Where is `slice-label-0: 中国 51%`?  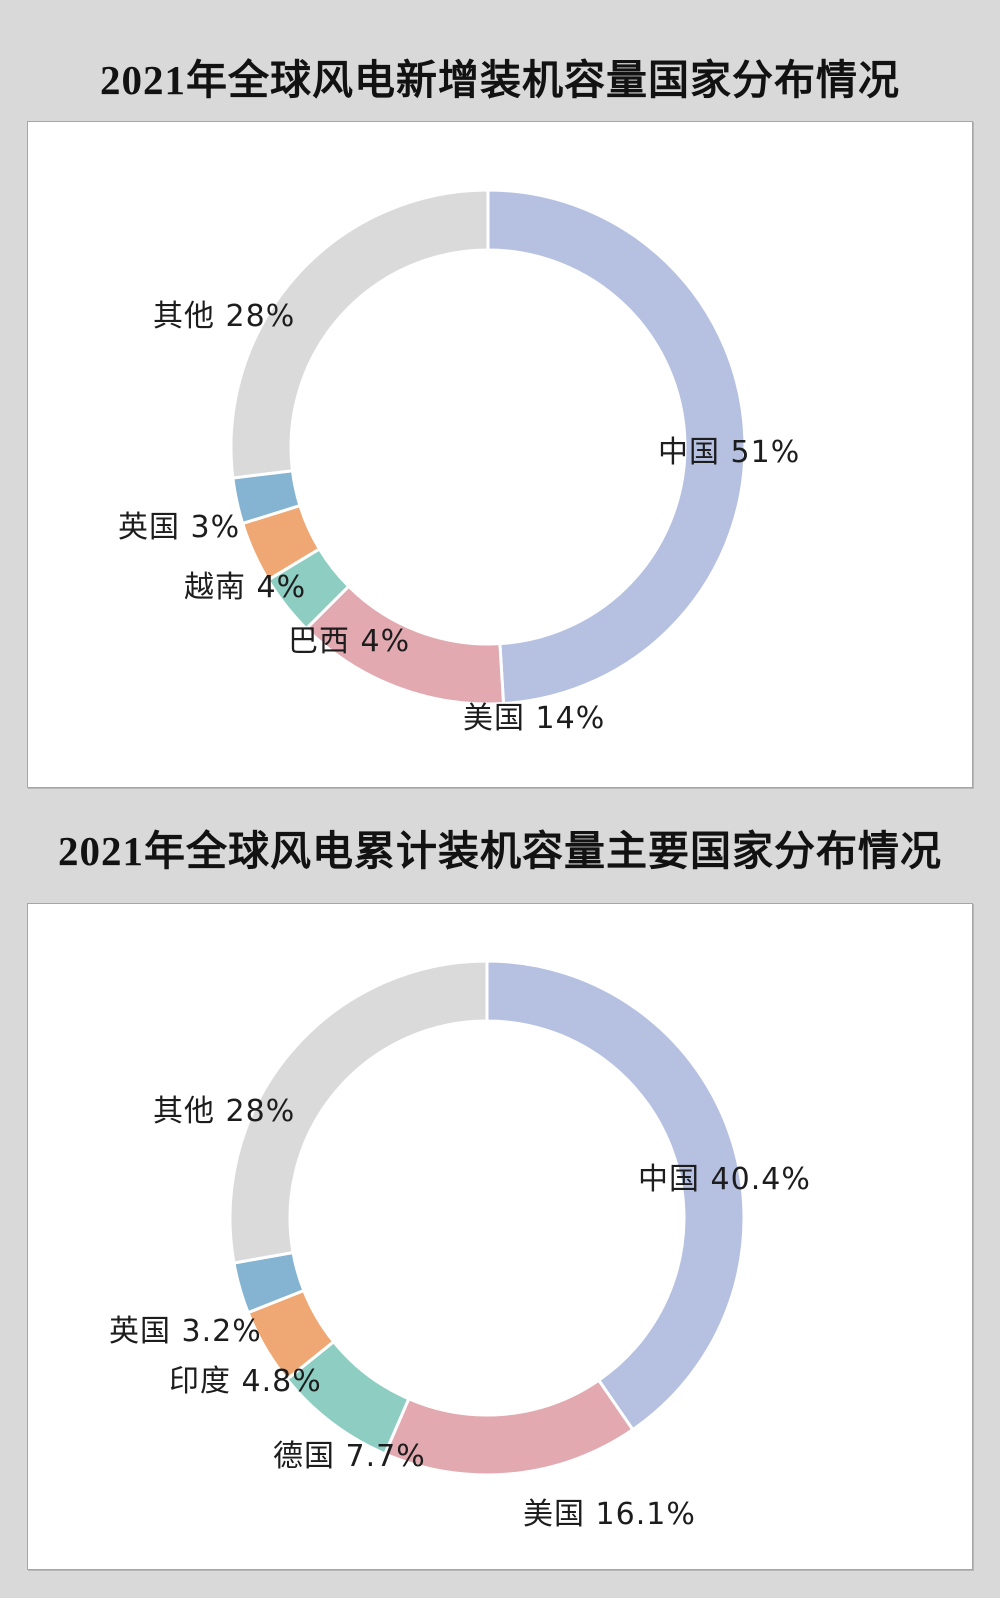
slice-label-0: 中国 51% is located at coordinates (729, 452).